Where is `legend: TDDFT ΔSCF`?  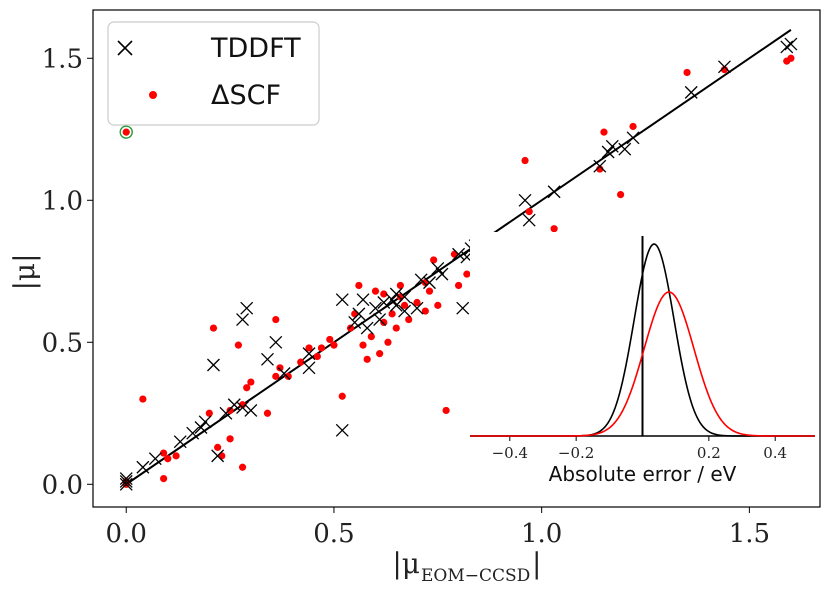
legend: TDDFT ΔSCF is located at coordinates (213, 73).